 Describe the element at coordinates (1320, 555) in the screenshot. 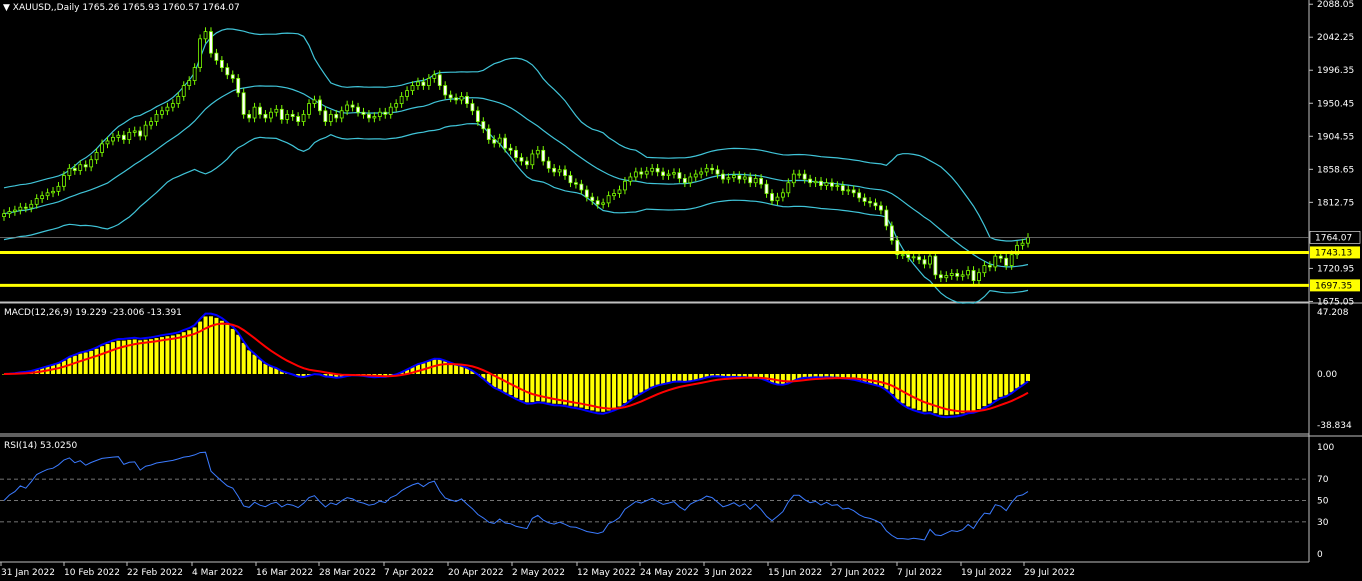

I see `rsi-tick-label: 0` at that location.